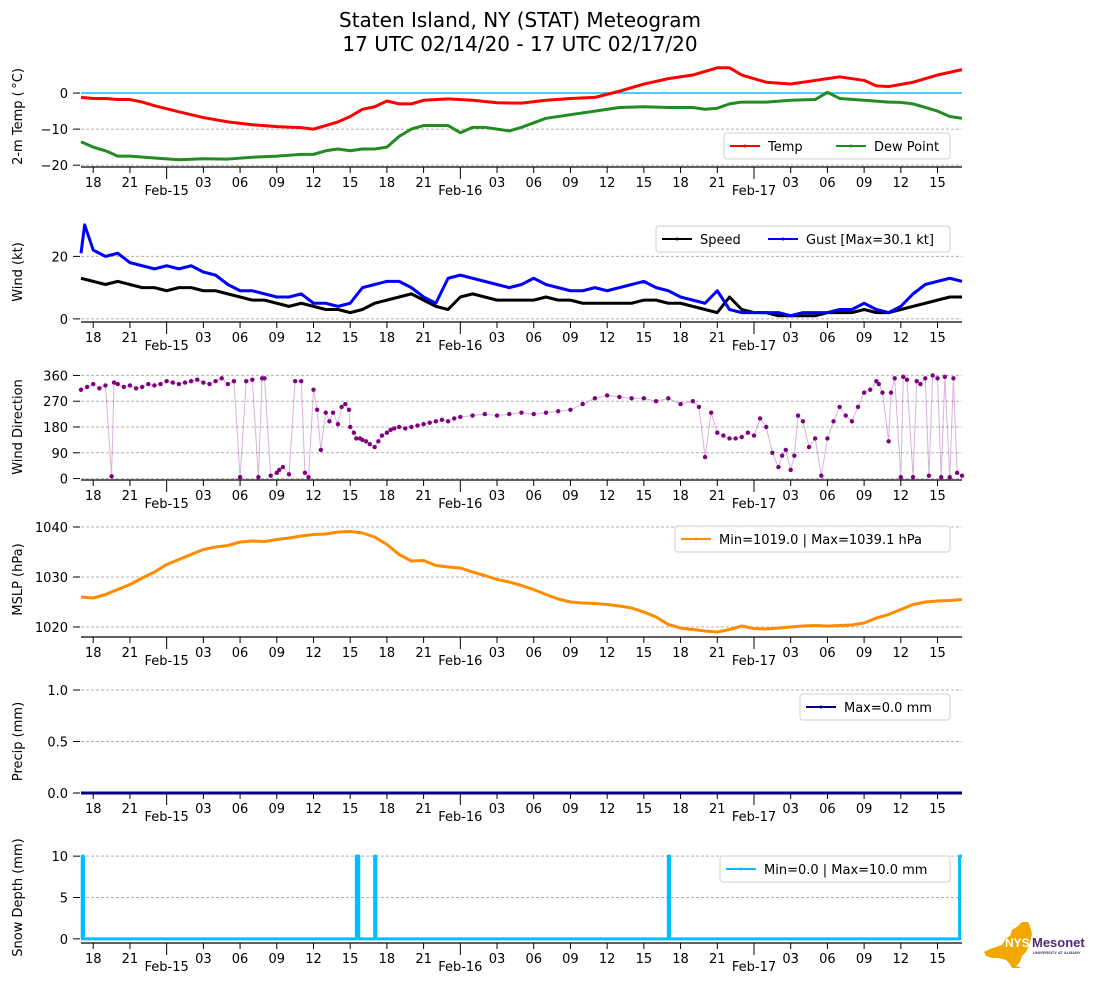 This screenshot has width=1094, height=1001. What do you see at coordinates (64, 320) in the screenshot?
I see `wind-ytick-label: 0` at bounding box center [64, 320].